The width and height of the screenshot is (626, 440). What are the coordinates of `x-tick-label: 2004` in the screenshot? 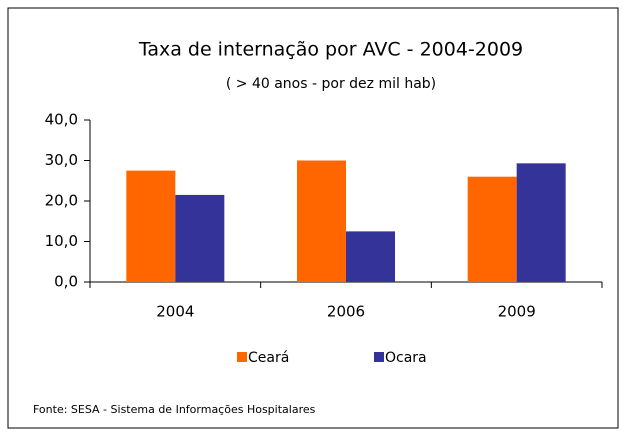 It's located at (175, 312).